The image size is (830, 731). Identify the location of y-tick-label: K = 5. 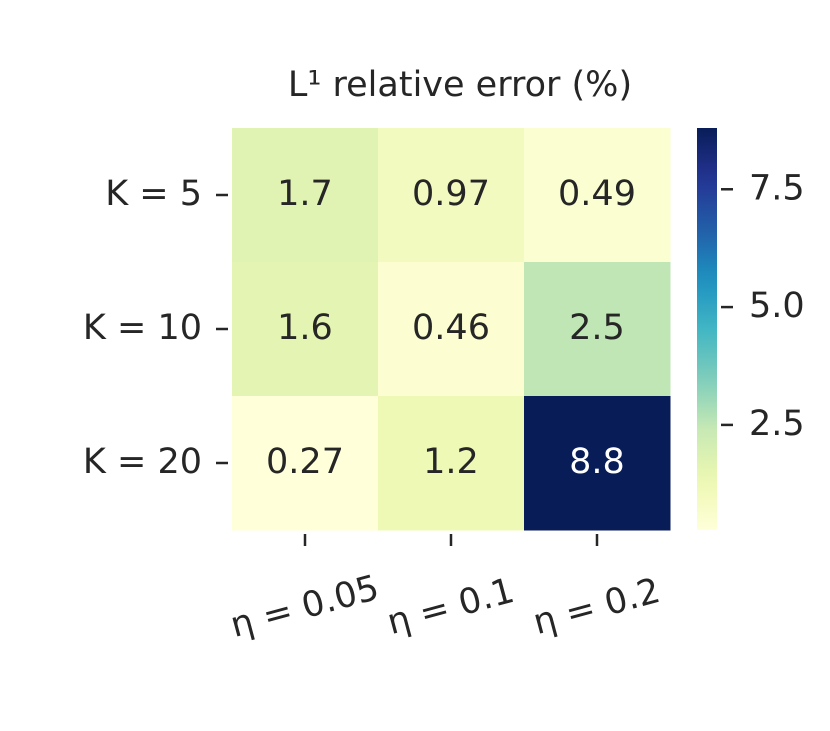
(153, 194).